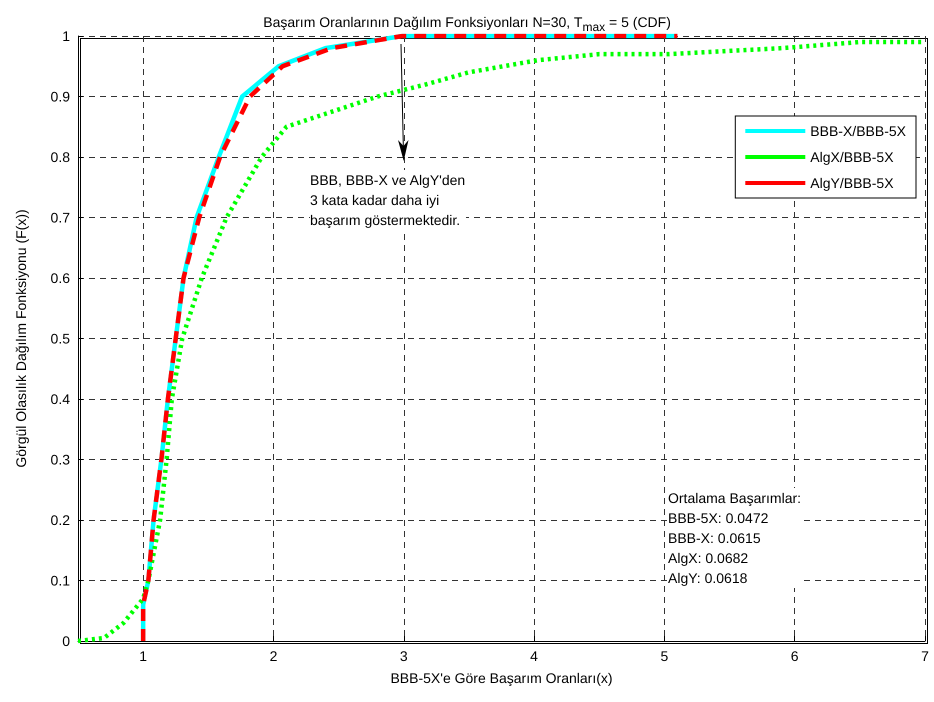 This screenshot has width=934, height=702. I want to click on x-axis-title: BBB-5X'e Göre Başarım Oranları(x), so click(501, 678).